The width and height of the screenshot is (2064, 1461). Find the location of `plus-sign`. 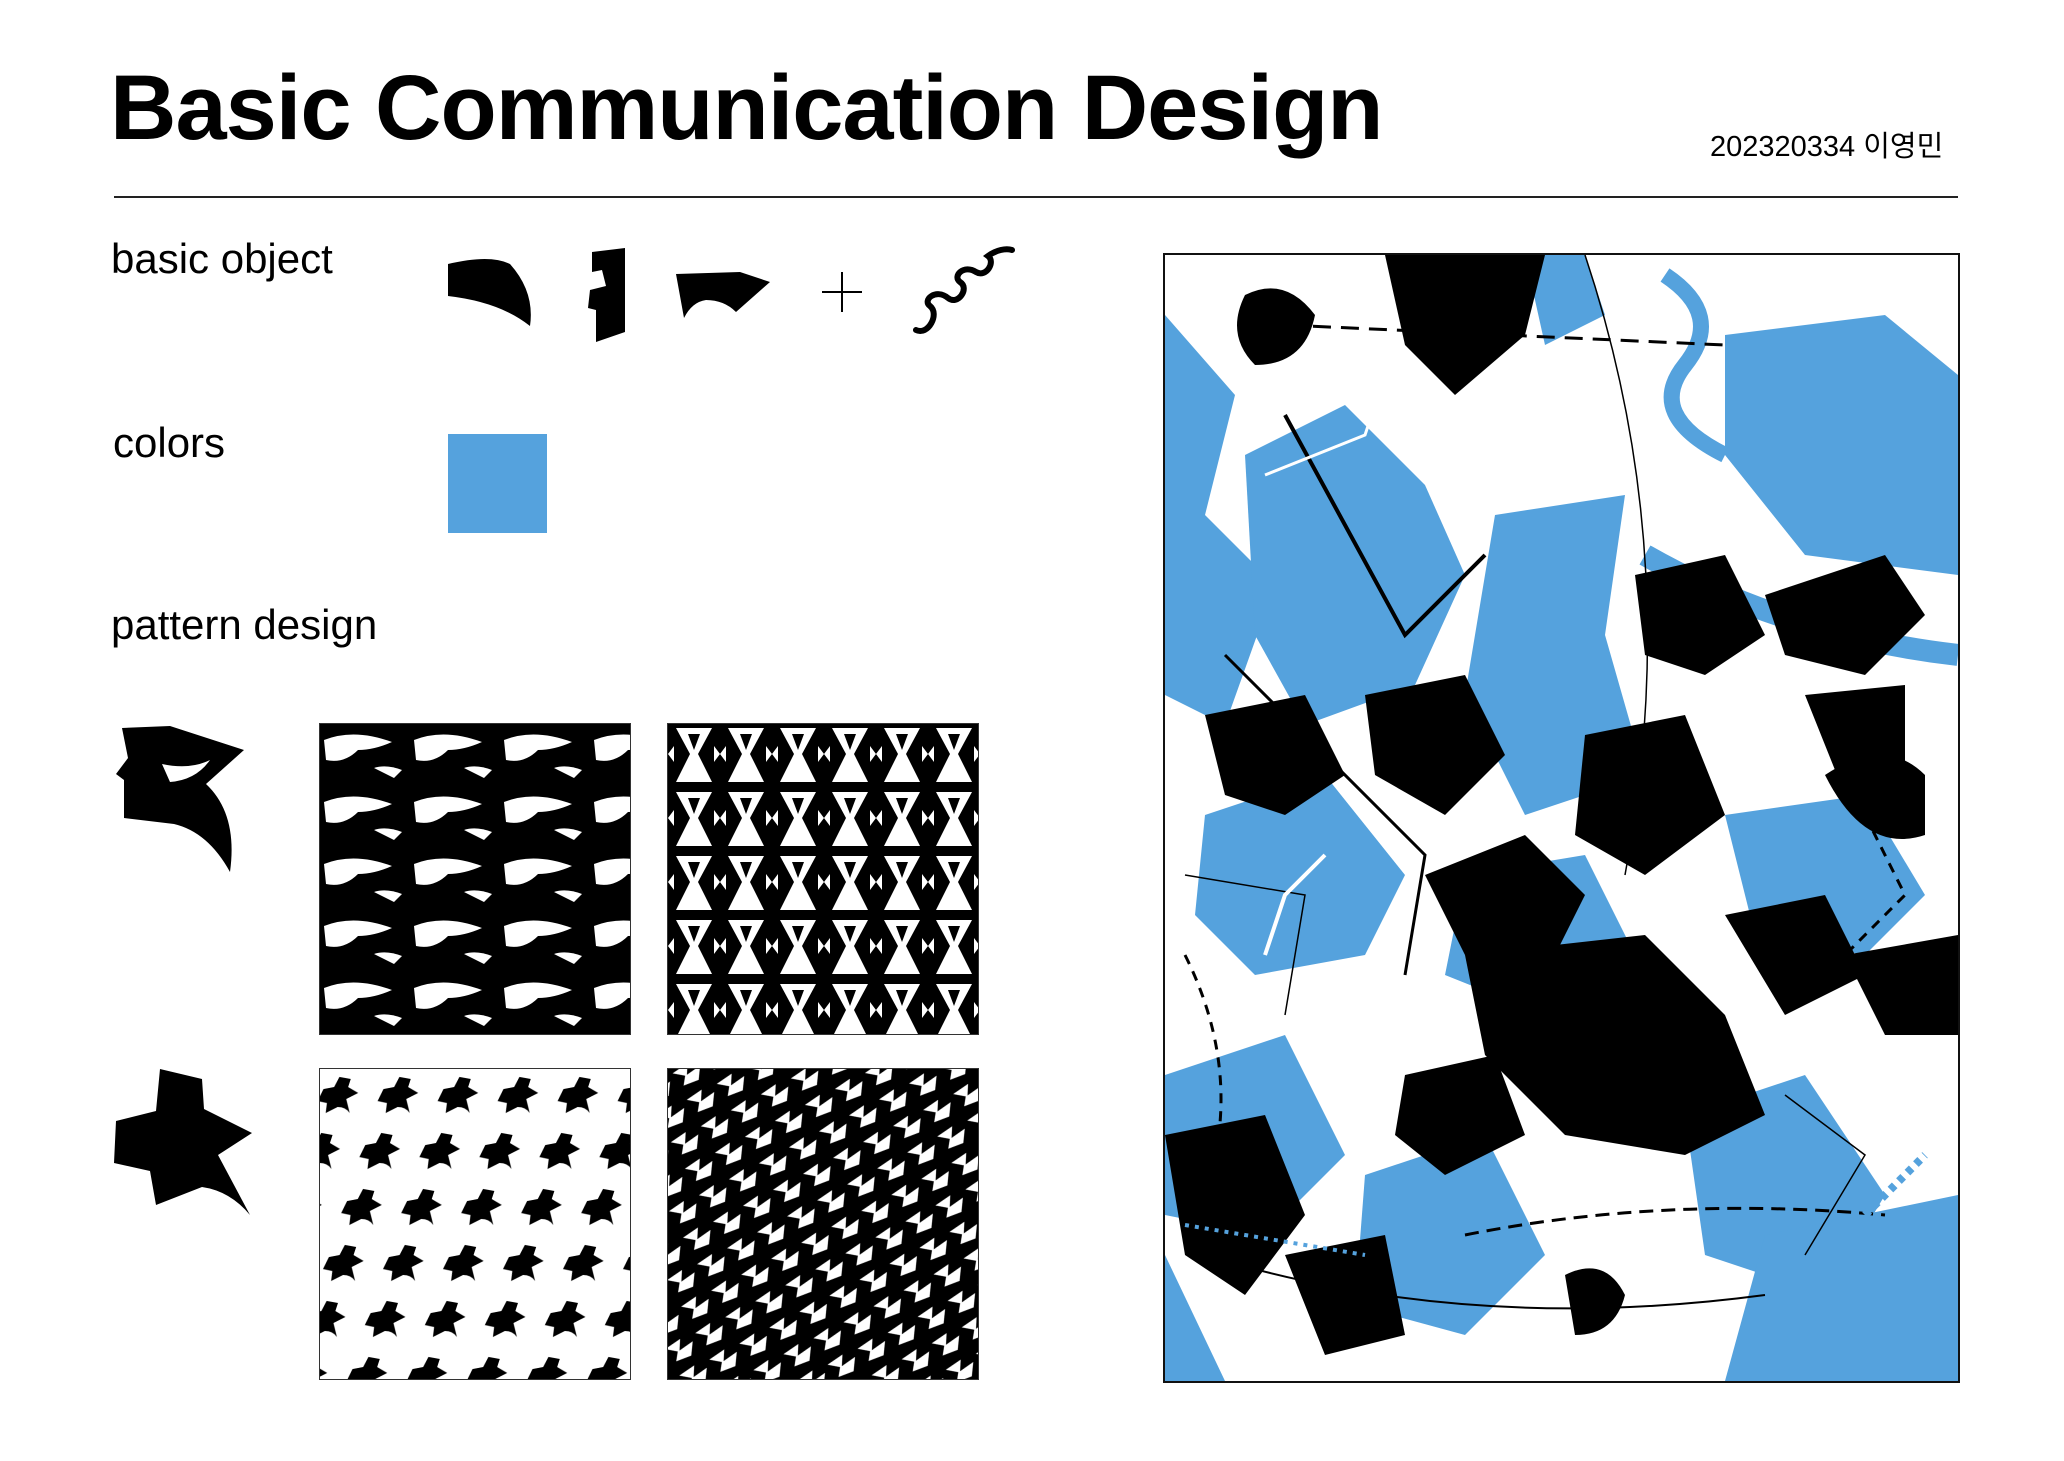

plus-sign is located at coordinates (842, 292).